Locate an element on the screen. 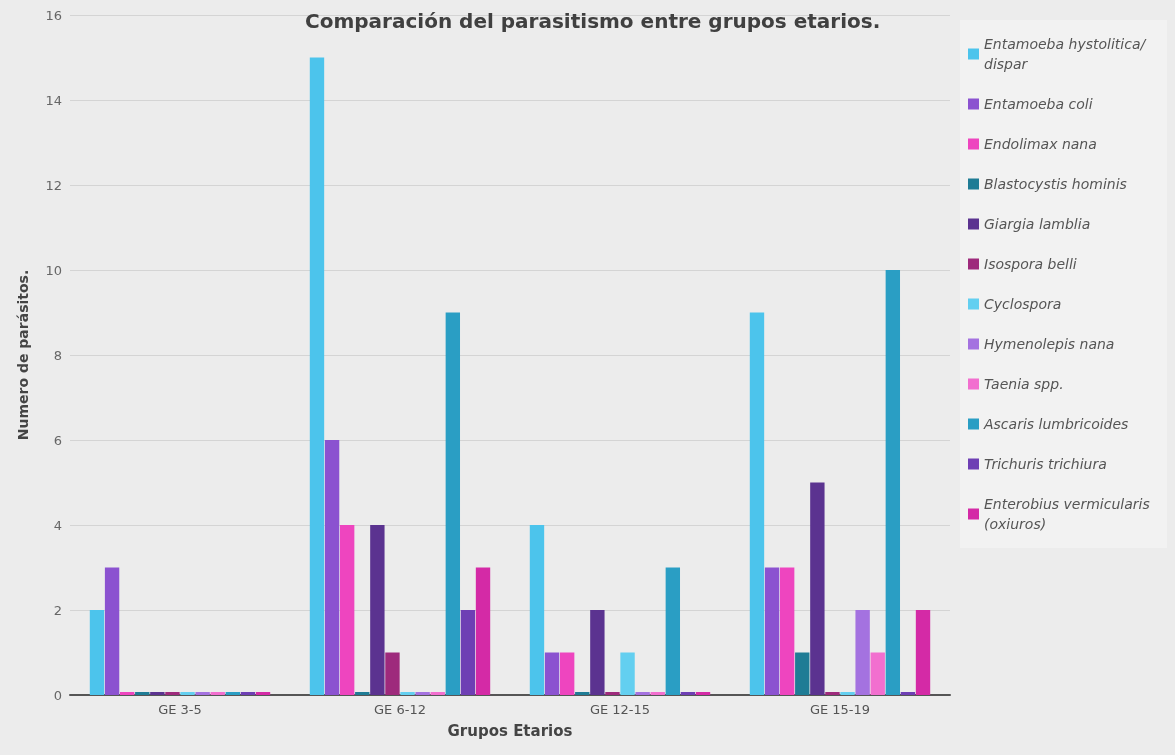 This screenshot has width=1175, height=755. y-tick-label: 14 is located at coordinates (53, 100).